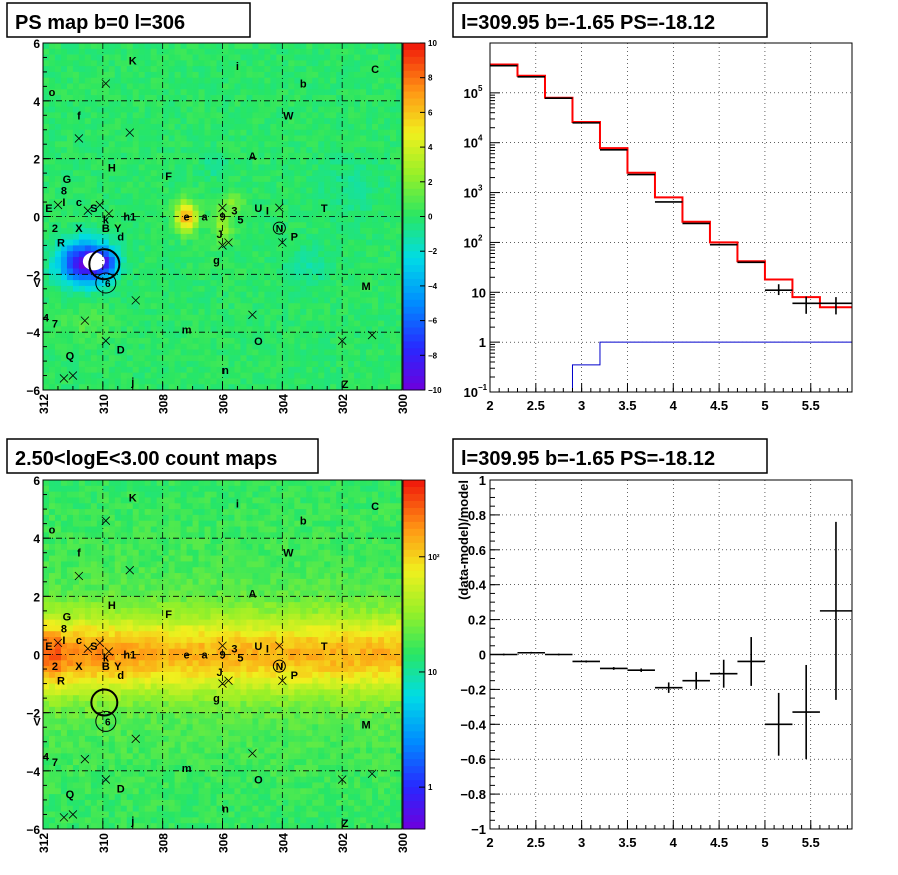 The image size is (898, 875). I want to click on residual-x-tick-label: 2, so click(489, 842).